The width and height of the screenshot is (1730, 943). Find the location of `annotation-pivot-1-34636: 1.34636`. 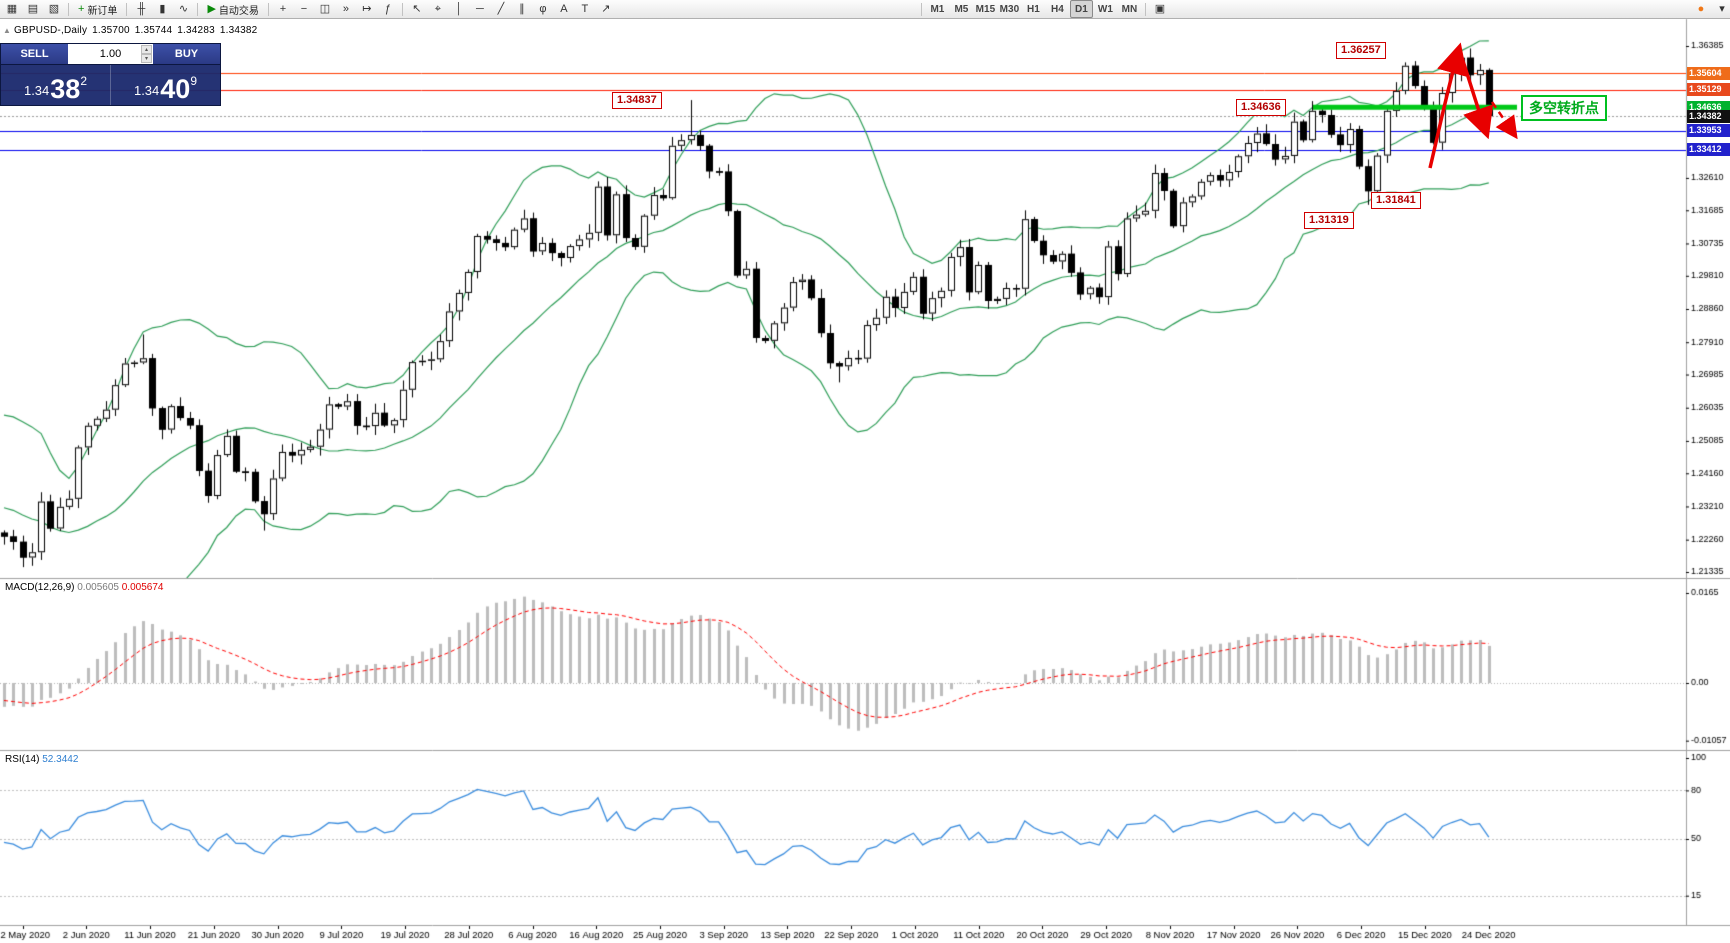

annotation-pivot-1-34636: 1.34636 is located at coordinates (1261, 107).